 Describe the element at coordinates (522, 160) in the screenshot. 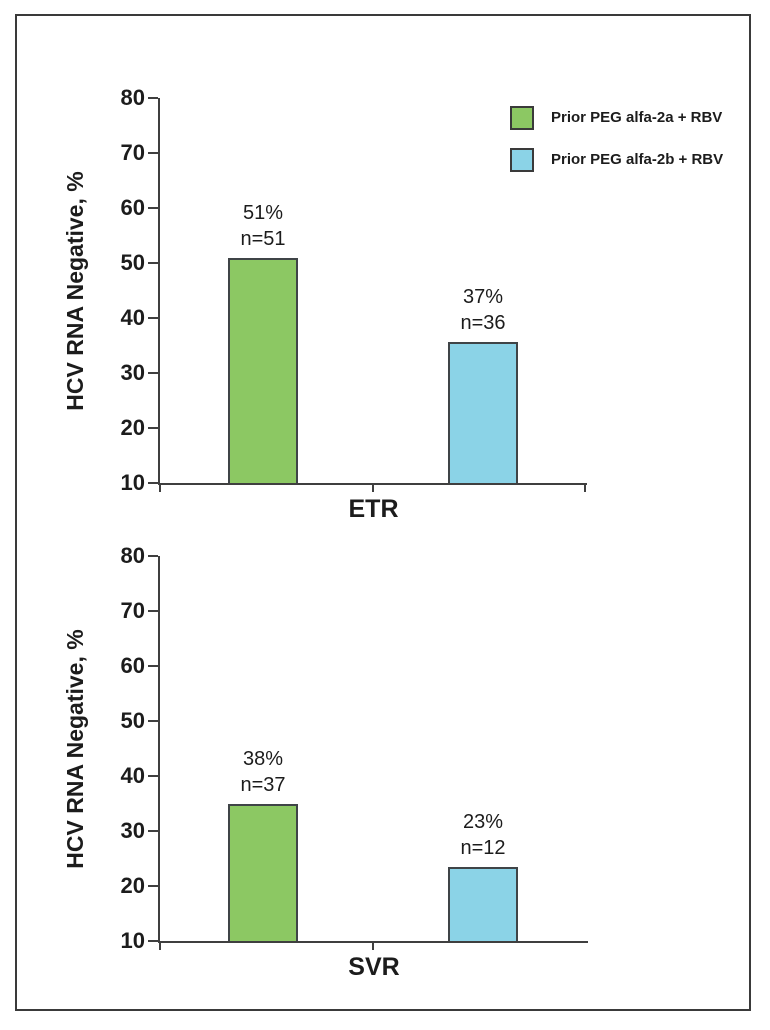

I see `blue-swatch-icon` at that location.